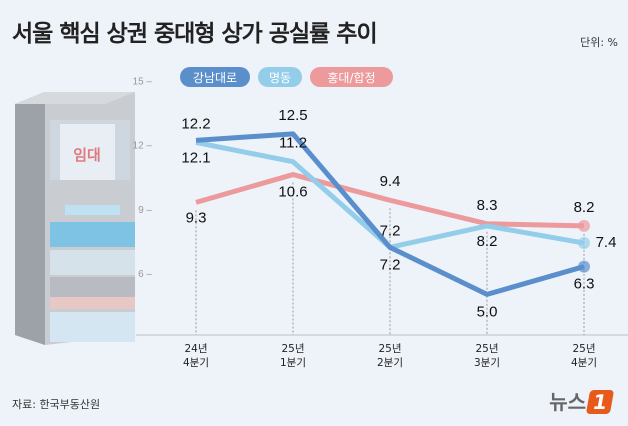 This screenshot has width=628, height=426. What do you see at coordinates (584, 284) in the screenshot?
I see `data-label: 6.3` at bounding box center [584, 284].